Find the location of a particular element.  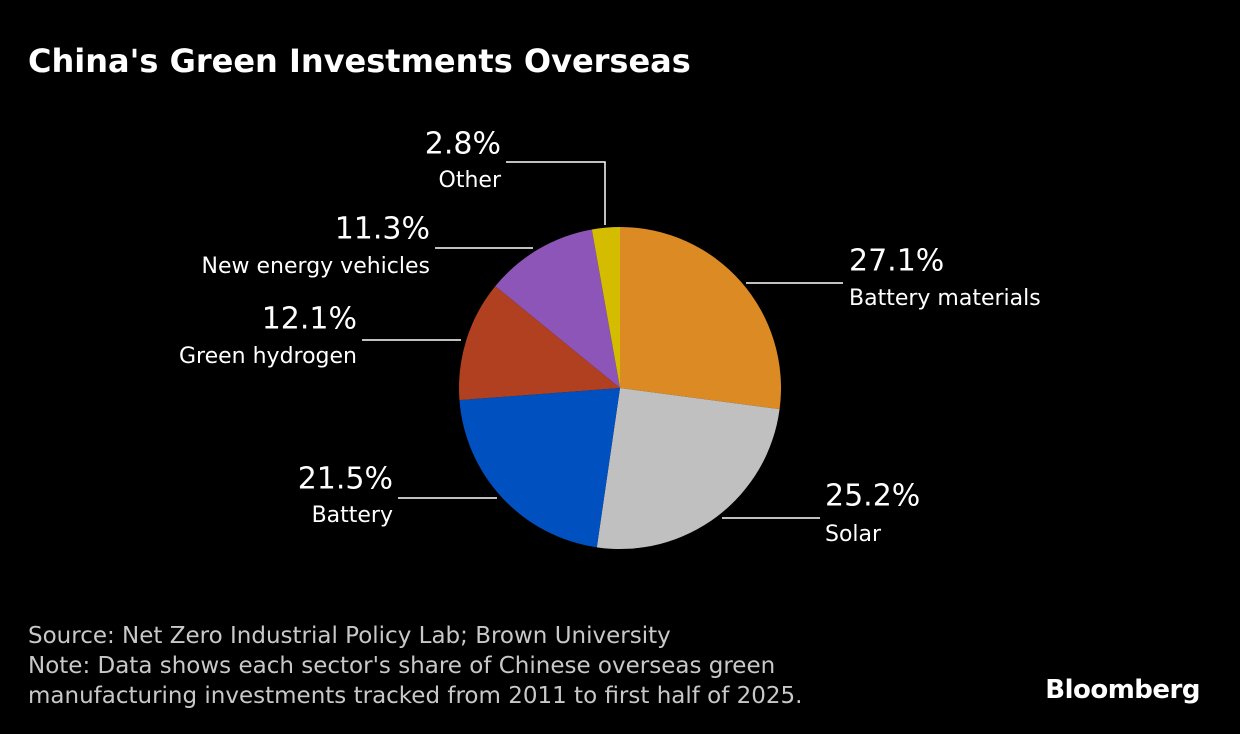

category-label: New energy vehicles is located at coordinates (316, 266).